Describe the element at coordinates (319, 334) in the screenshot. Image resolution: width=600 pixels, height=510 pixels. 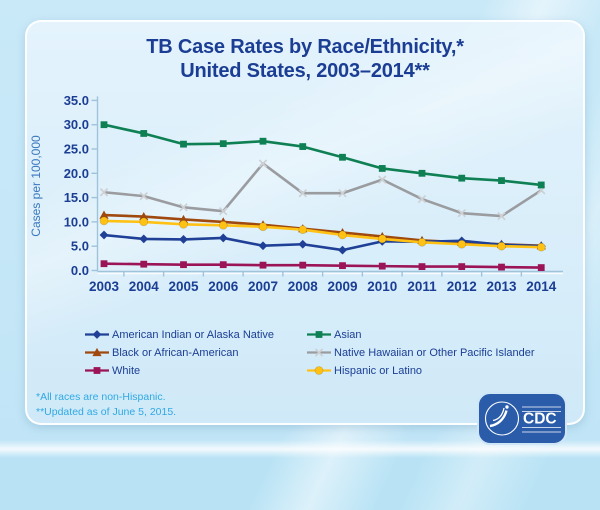
I see `legend-marker-asian` at that location.